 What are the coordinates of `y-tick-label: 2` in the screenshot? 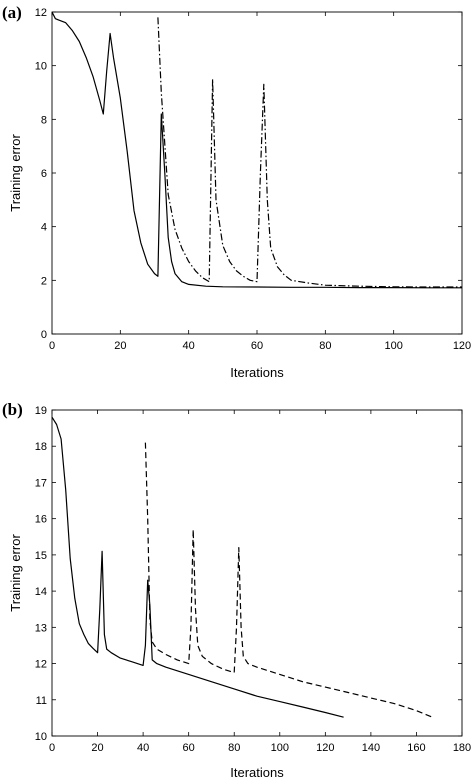 It's located at (44, 281).